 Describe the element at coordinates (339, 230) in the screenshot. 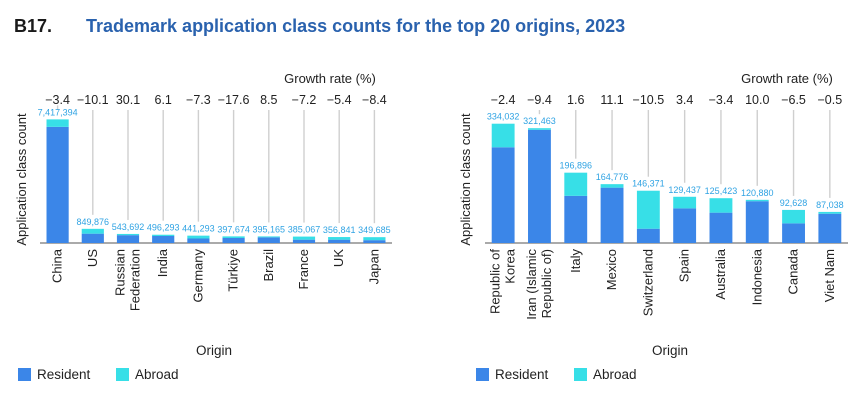

I see `bar-total-label: 356,841` at that location.